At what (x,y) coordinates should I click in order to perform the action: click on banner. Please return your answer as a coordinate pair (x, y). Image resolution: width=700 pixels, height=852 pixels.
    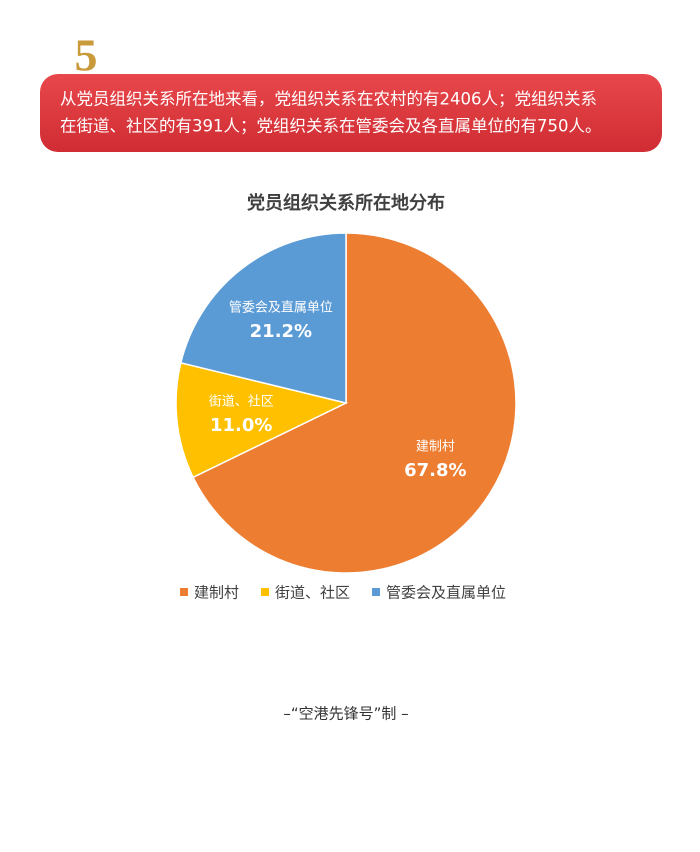
    Looking at the image, I should click on (351, 113).